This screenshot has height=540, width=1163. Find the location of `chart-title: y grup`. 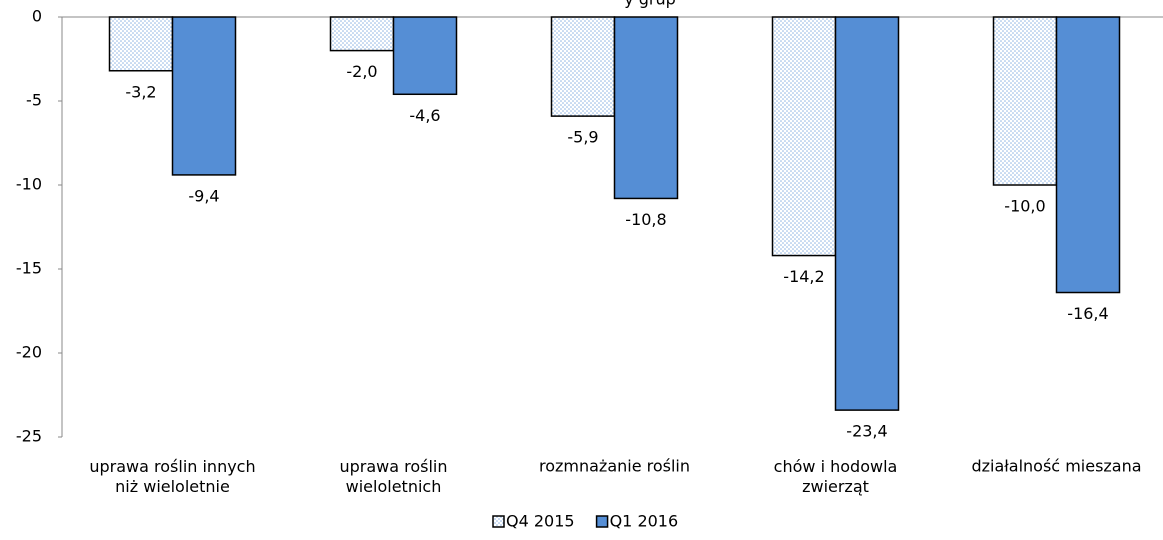

chart-title: y grup is located at coordinates (650, 4).